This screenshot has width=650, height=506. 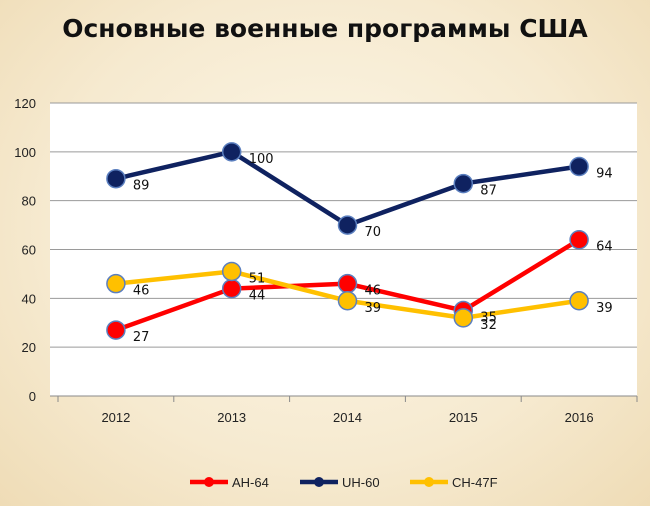 I want to click on x-tick-label: 2012, so click(x=115, y=417).